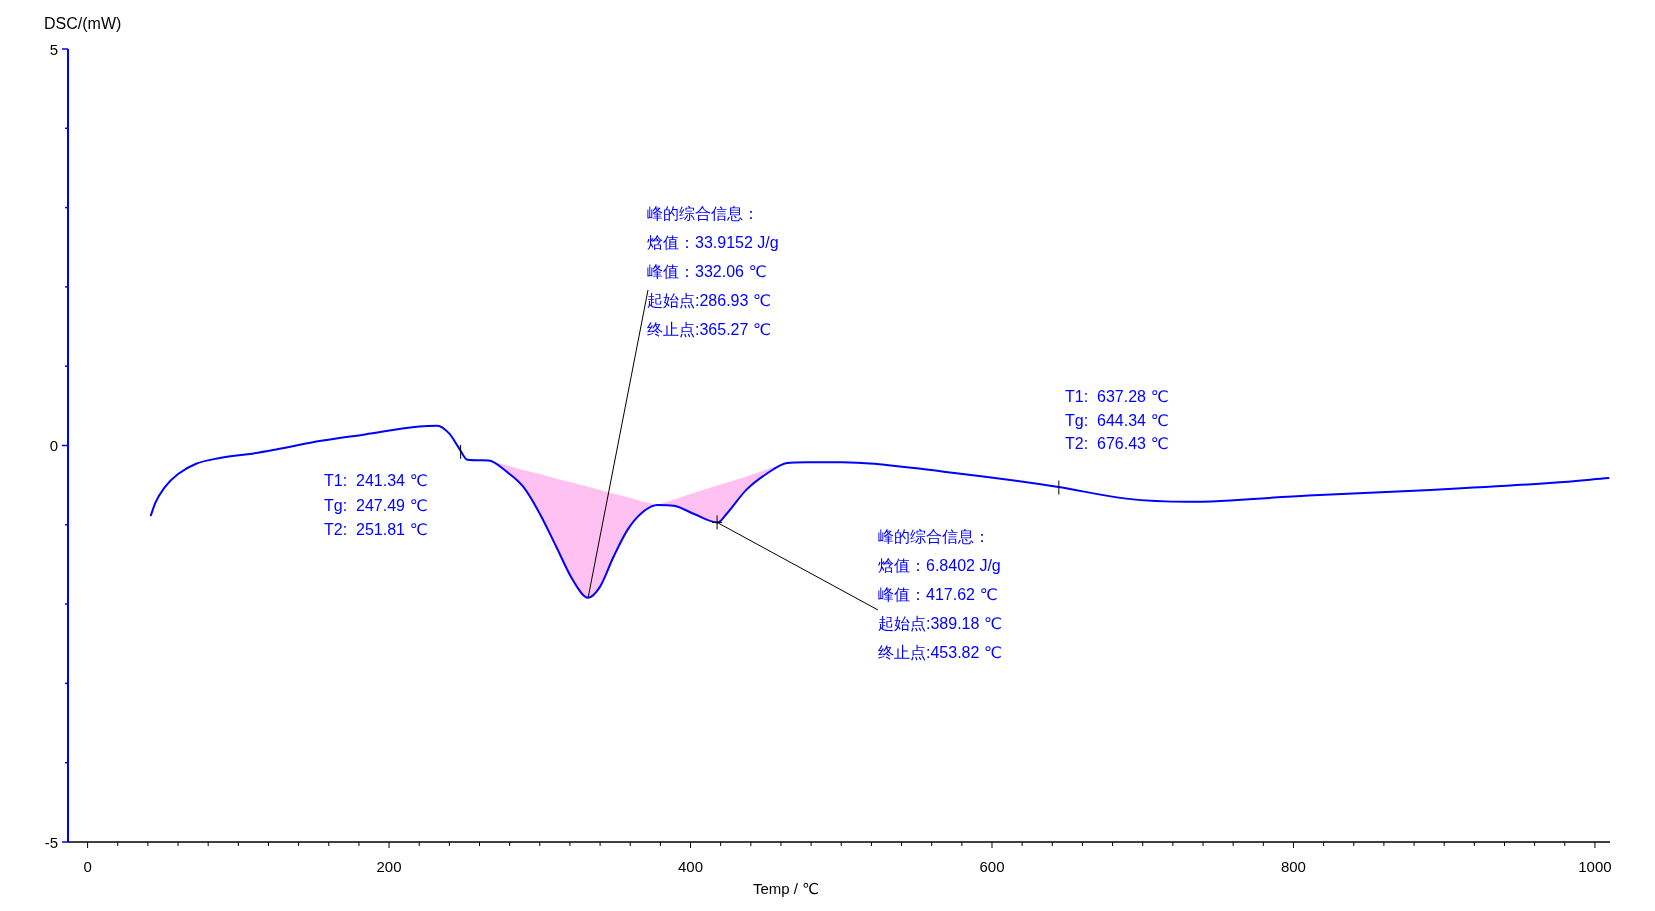 The height and width of the screenshot is (911, 1655). I want to click on y-tick-label: 0, so click(53, 445).